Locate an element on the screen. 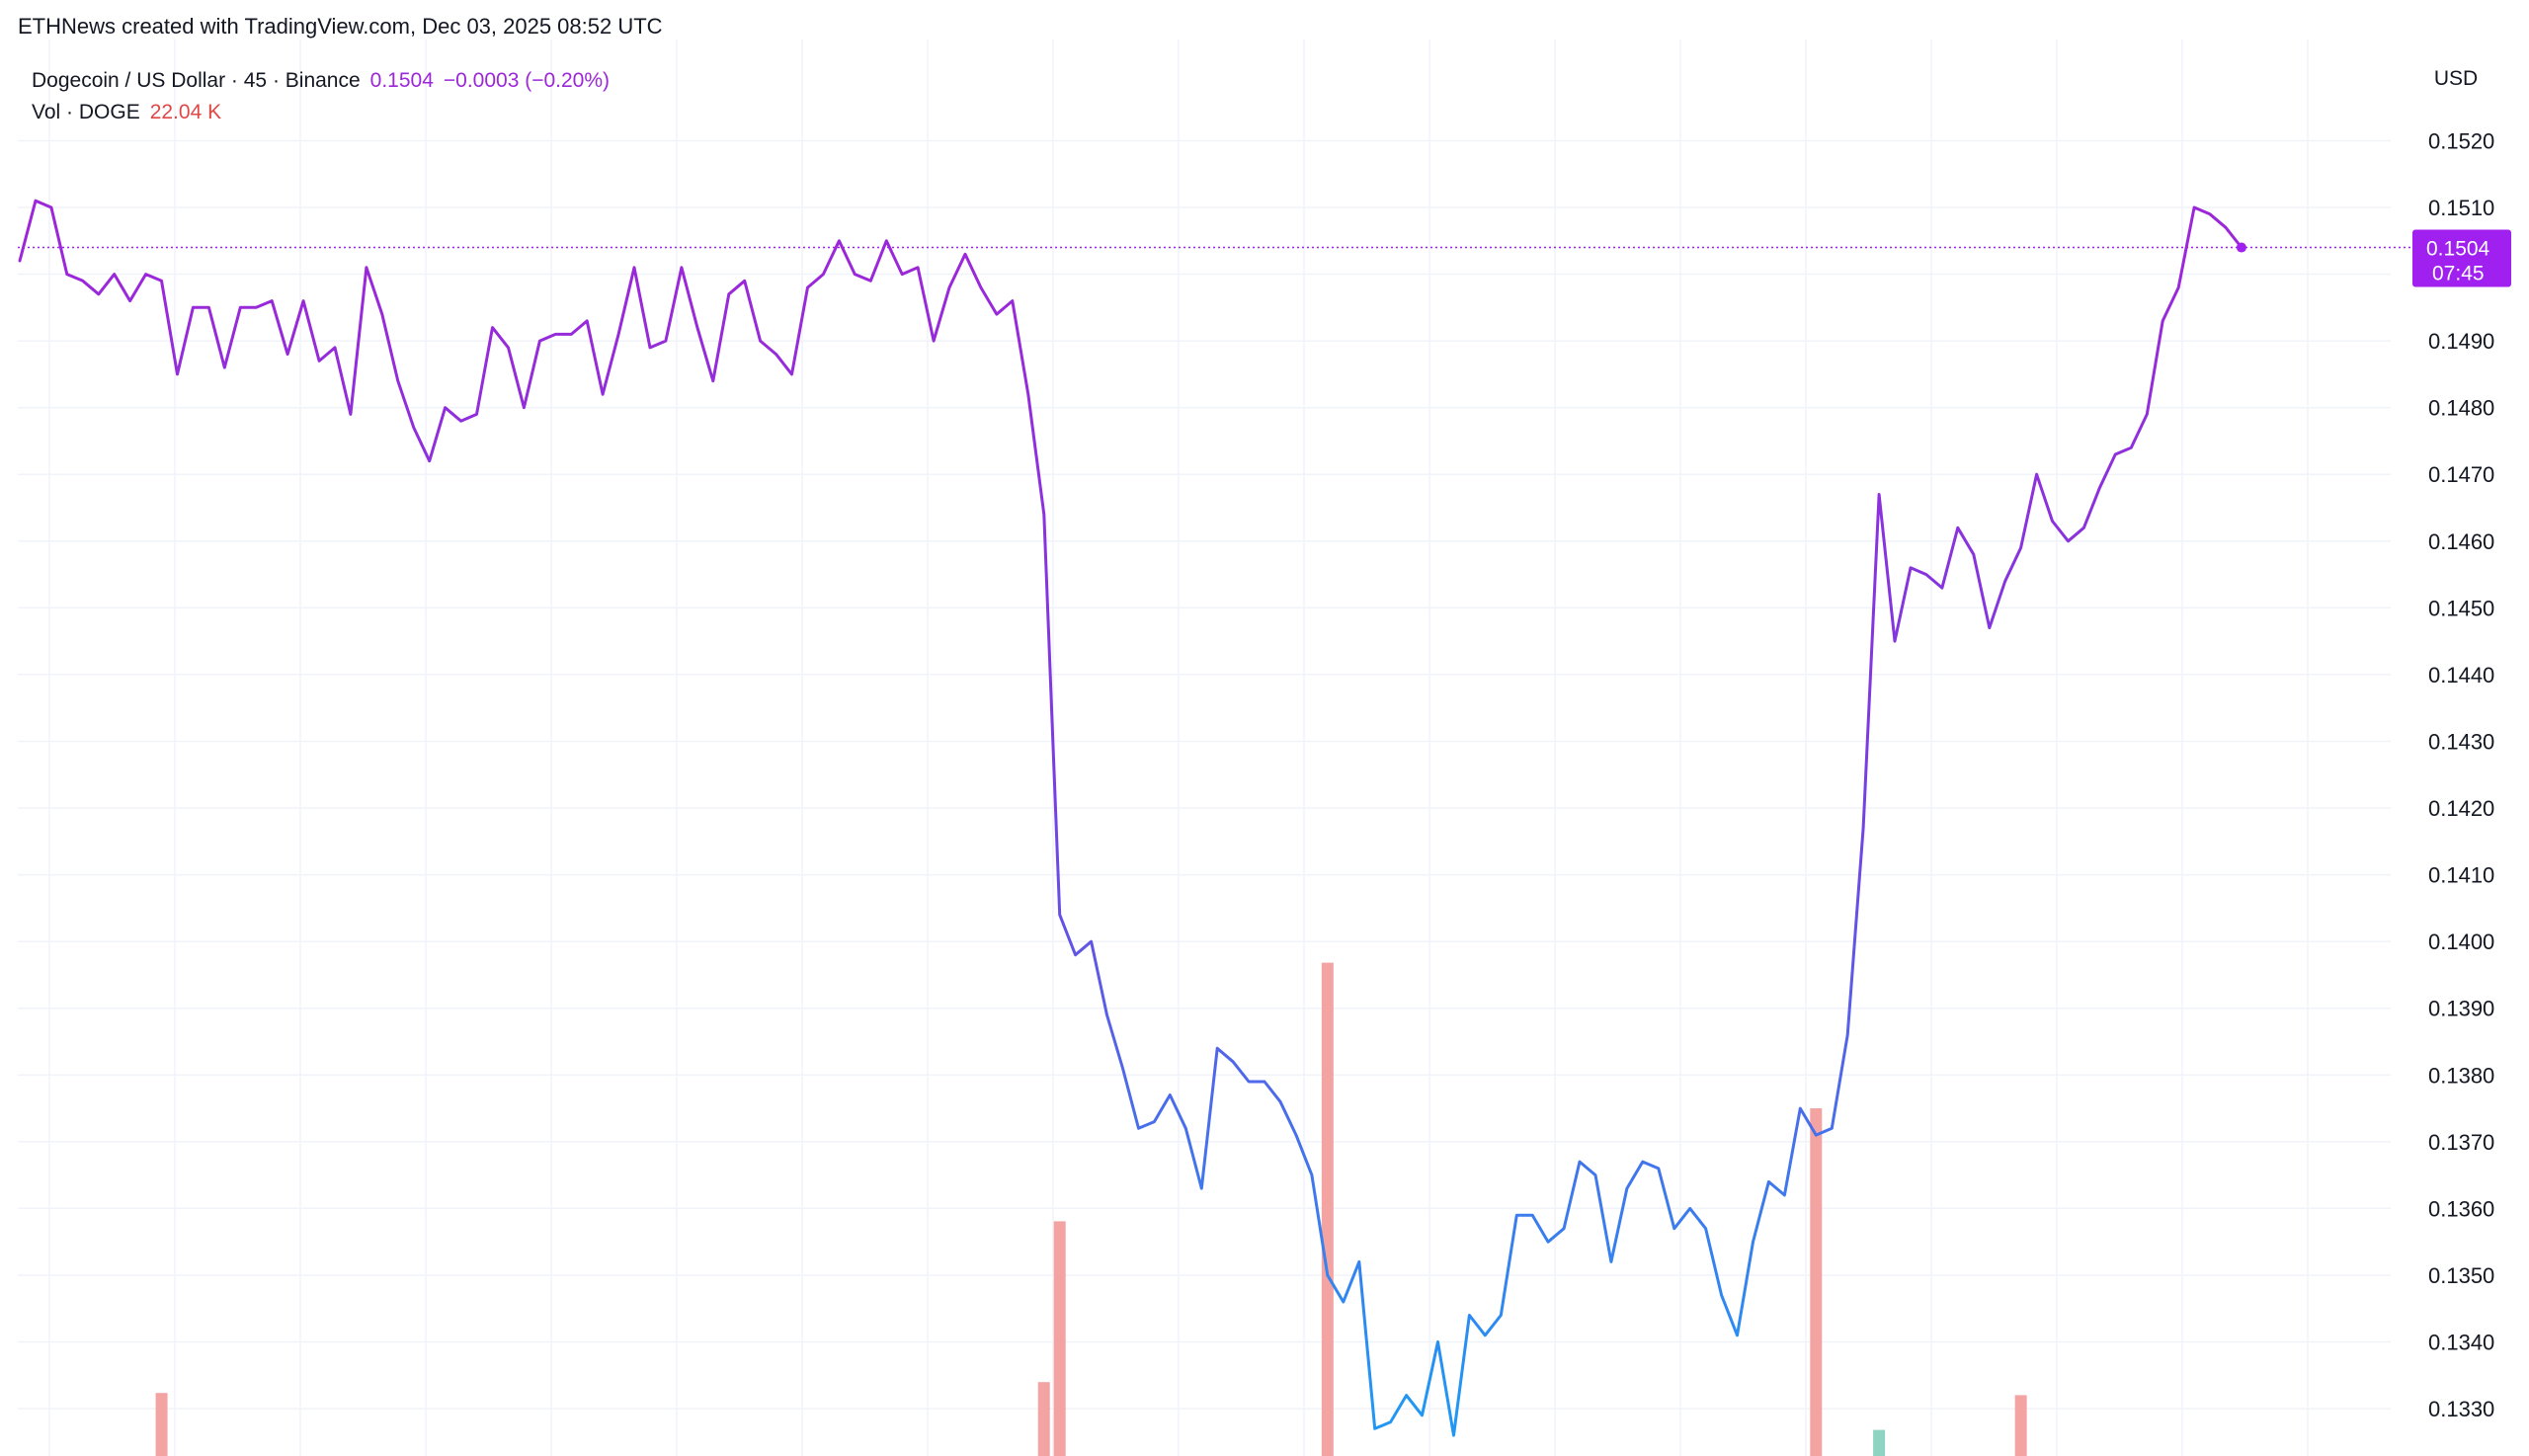  price-axis-label: 0.1470 is located at coordinates (2461, 474).